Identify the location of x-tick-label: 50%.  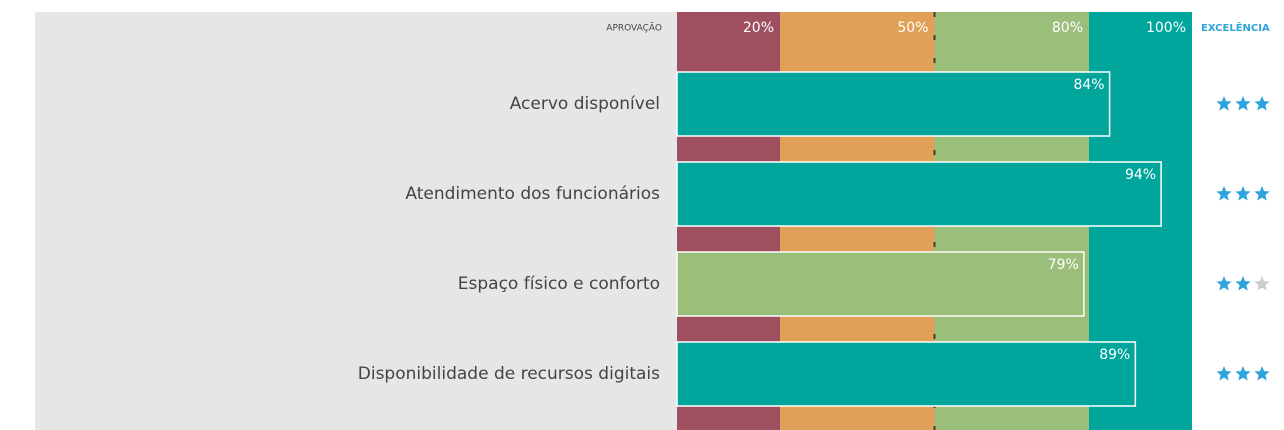
(912, 28).